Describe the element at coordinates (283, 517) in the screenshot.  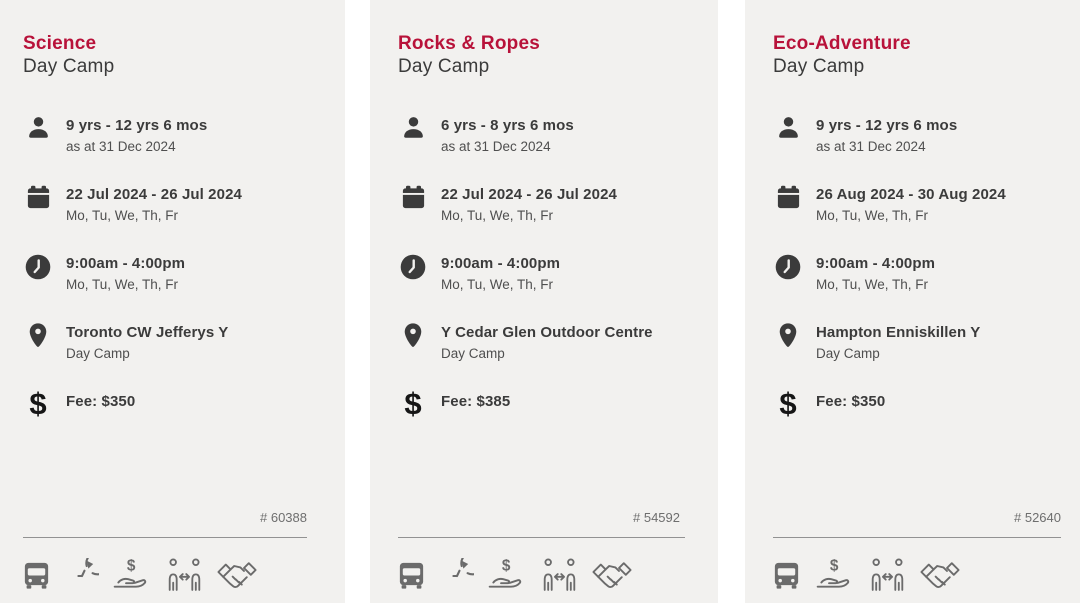
I see `program-number: # 60388` at that location.